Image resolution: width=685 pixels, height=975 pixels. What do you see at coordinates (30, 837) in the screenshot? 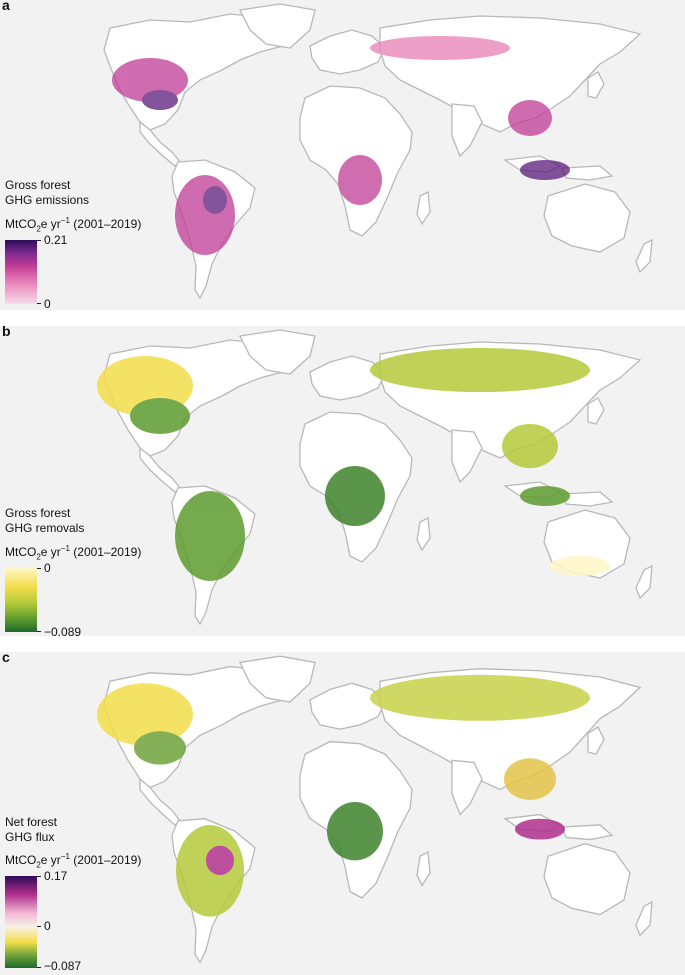
I see `legend-title-line2: GHG flux` at bounding box center [30, 837].